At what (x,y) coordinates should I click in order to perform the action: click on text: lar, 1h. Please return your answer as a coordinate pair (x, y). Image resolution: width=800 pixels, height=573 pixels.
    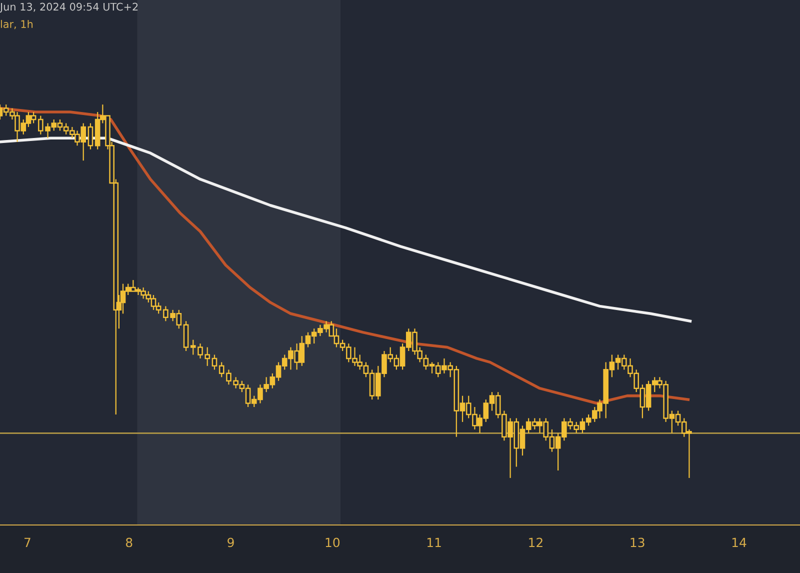
    Looking at the image, I should click on (16, 25).